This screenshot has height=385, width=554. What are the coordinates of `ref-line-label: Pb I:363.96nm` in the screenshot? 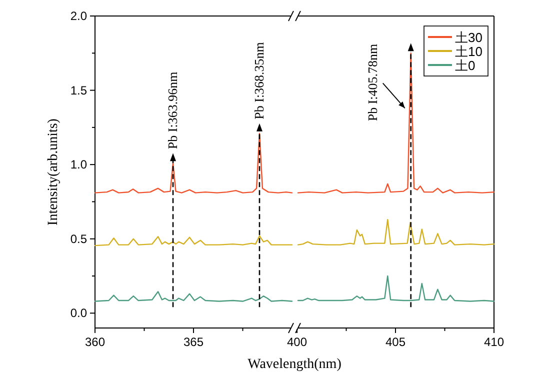 It's located at (172, 111).